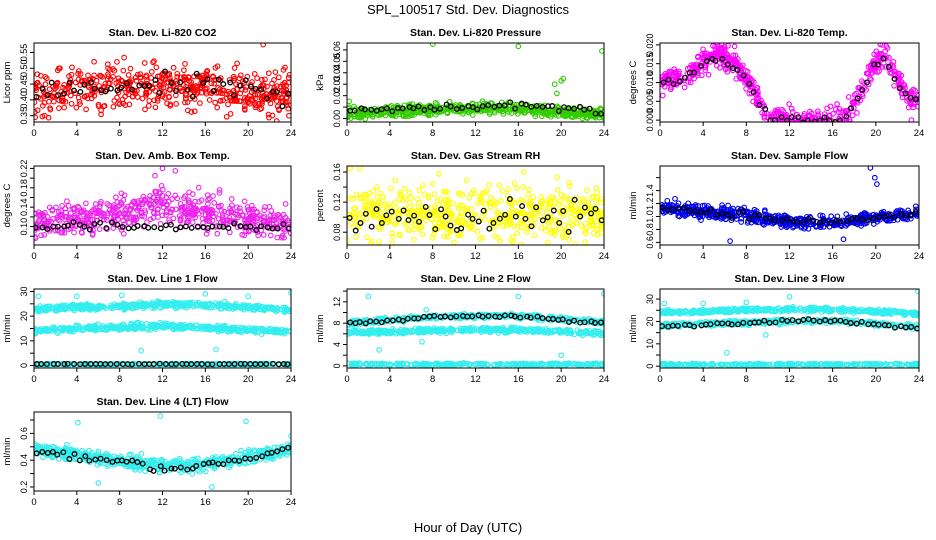 The image size is (936, 540). Describe the element at coordinates (650, 101) in the screenshot. I see `y-tick-label: 0.005` at that location.